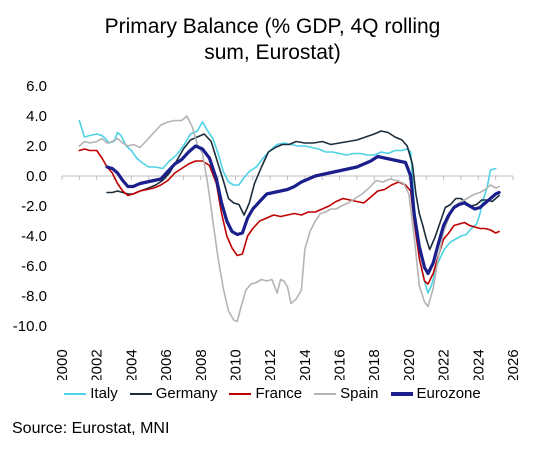  I want to click on x-tick-label: 2018, so click(374, 364).